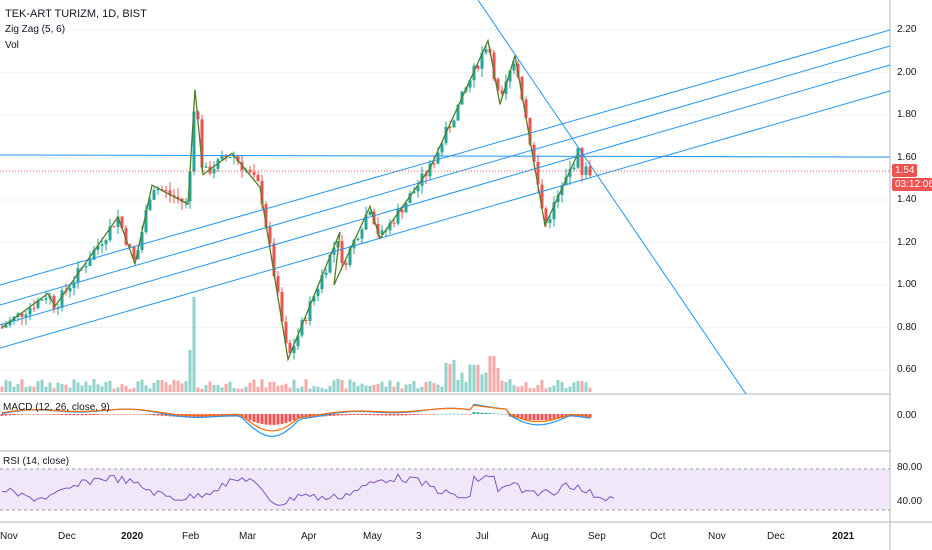 The height and width of the screenshot is (550, 932). I want to click on zigzag-indicator-label: Zig Zag (5, 6), so click(35, 29).